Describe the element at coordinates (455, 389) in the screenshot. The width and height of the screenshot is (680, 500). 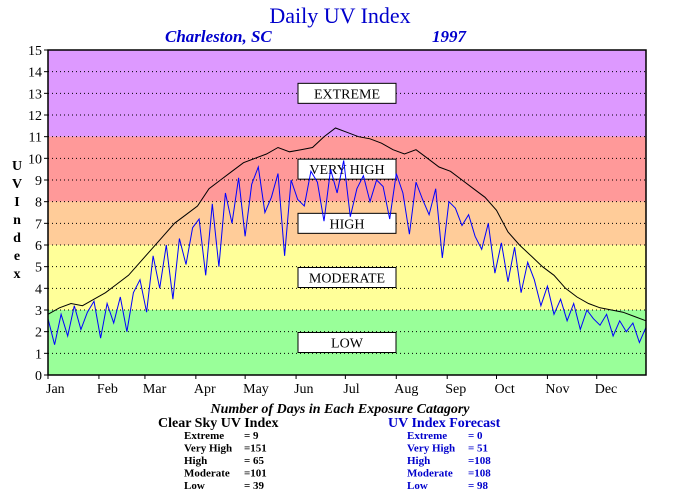
I see `x-tick-label: Sep` at that location.